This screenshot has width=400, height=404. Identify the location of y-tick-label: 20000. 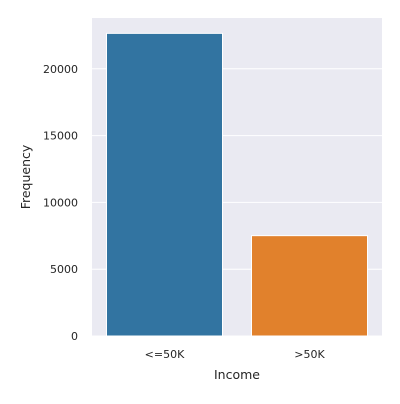
(60, 69).